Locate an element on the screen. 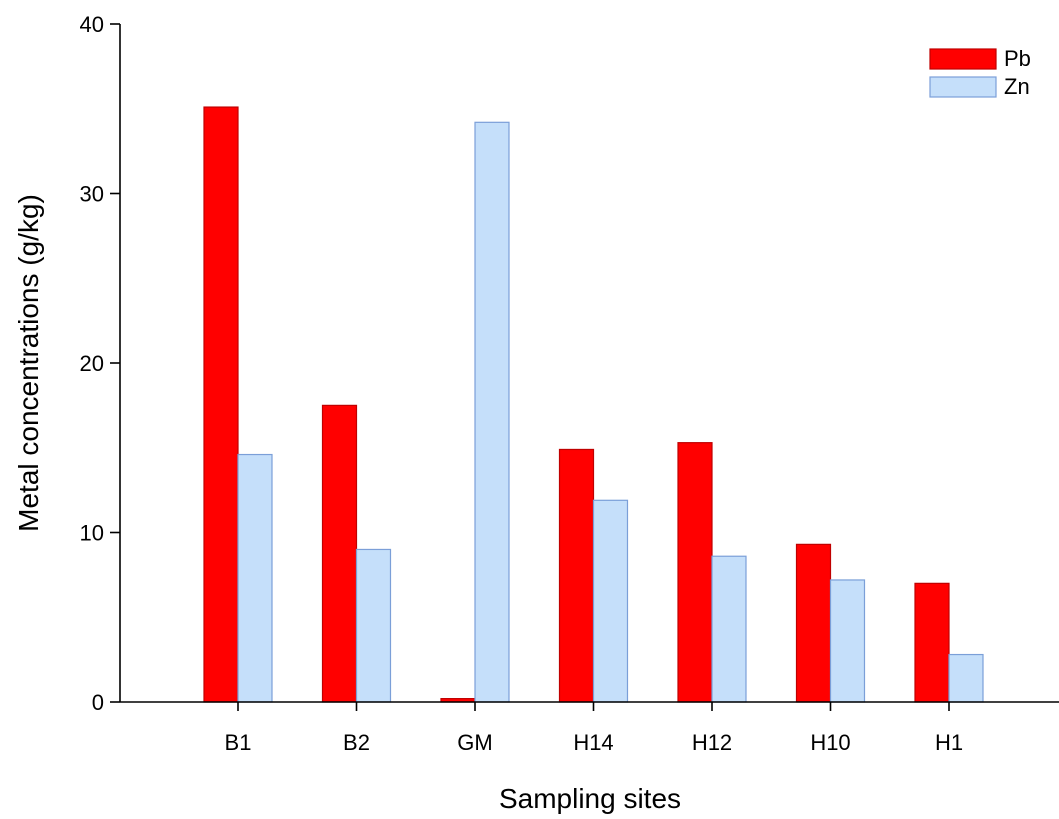  bar-pb-h12 is located at coordinates (695, 572).